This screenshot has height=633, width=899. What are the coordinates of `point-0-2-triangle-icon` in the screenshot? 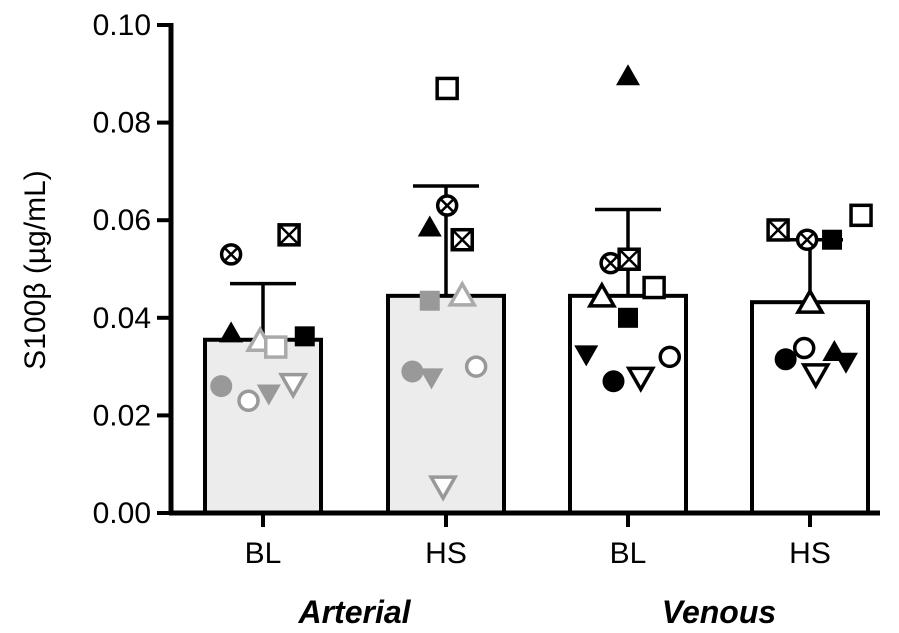 It's located at (231, 332).